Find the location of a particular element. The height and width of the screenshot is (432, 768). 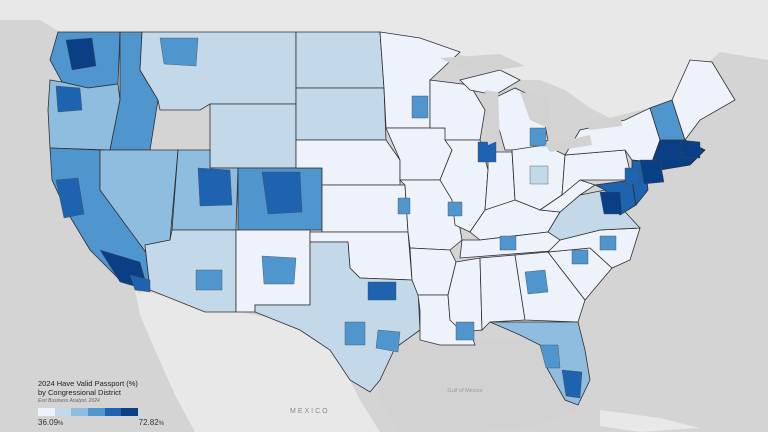

district-dallas is located at coordinates (382, 291).